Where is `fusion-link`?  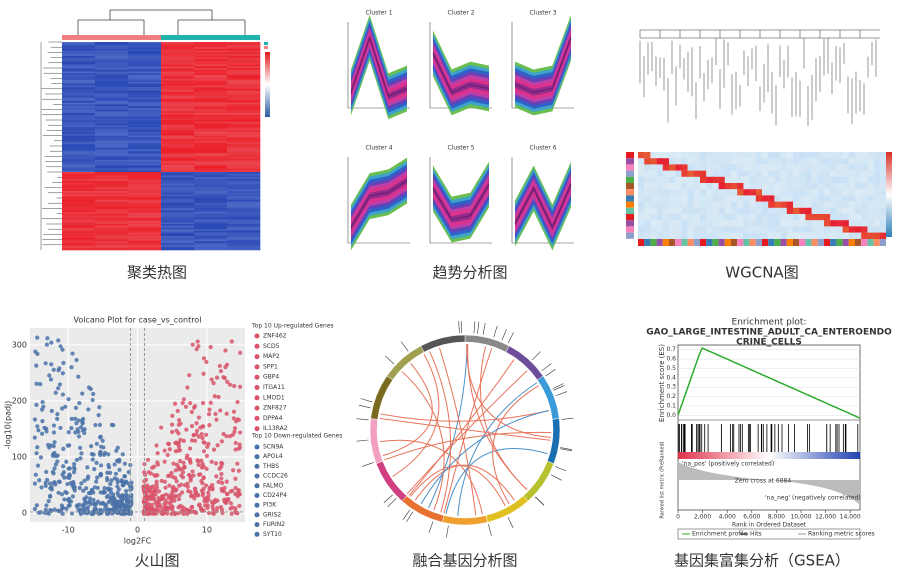
fusion-link is located at coordinates (497, 417).